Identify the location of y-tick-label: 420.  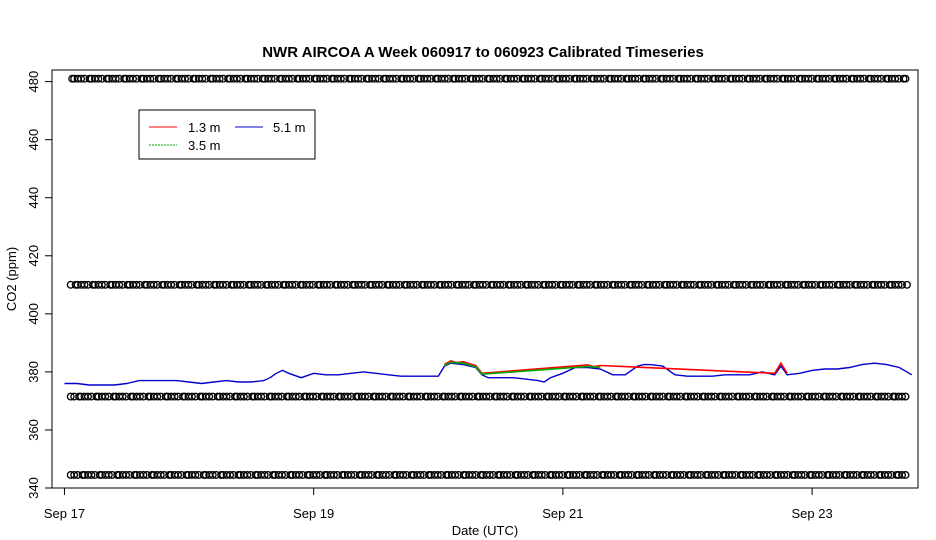
(33, 256).